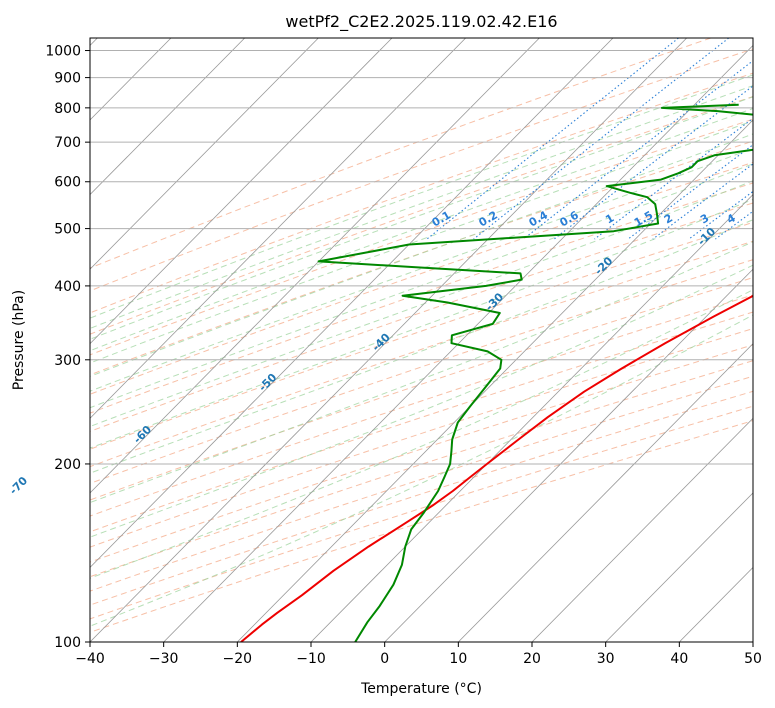 The image size is (775, 708). What do you see at coordinates (458, 659) in the screenshot?
I see `x-tick-label: 10` at bounding box center [458, 659].